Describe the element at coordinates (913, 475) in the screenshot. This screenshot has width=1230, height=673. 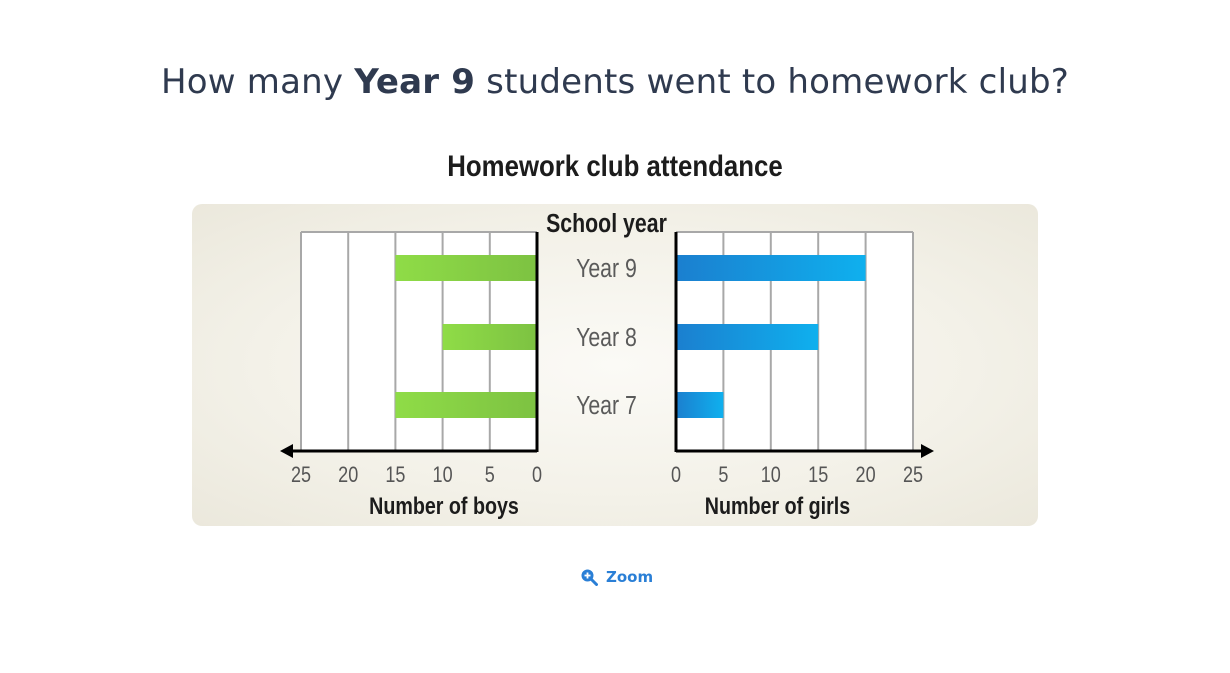
I see `right-tick-label: 25` at that location.